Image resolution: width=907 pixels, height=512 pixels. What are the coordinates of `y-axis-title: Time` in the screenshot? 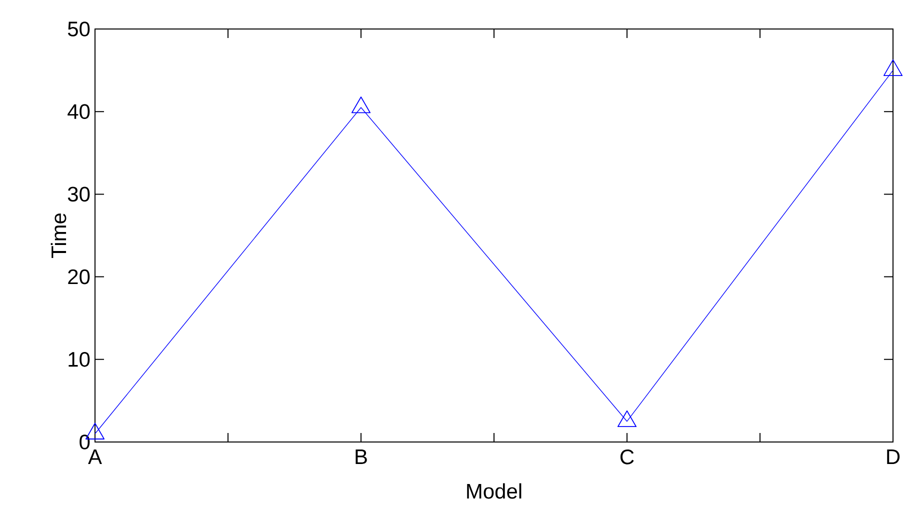 It's located at (58, 235).